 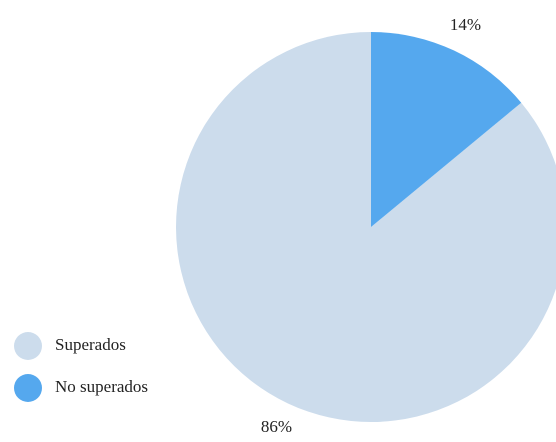 What do you see at coordinates (90, 344) in the screenshot?
I see `legend-label: Superados` at bounding box center [90, 344].